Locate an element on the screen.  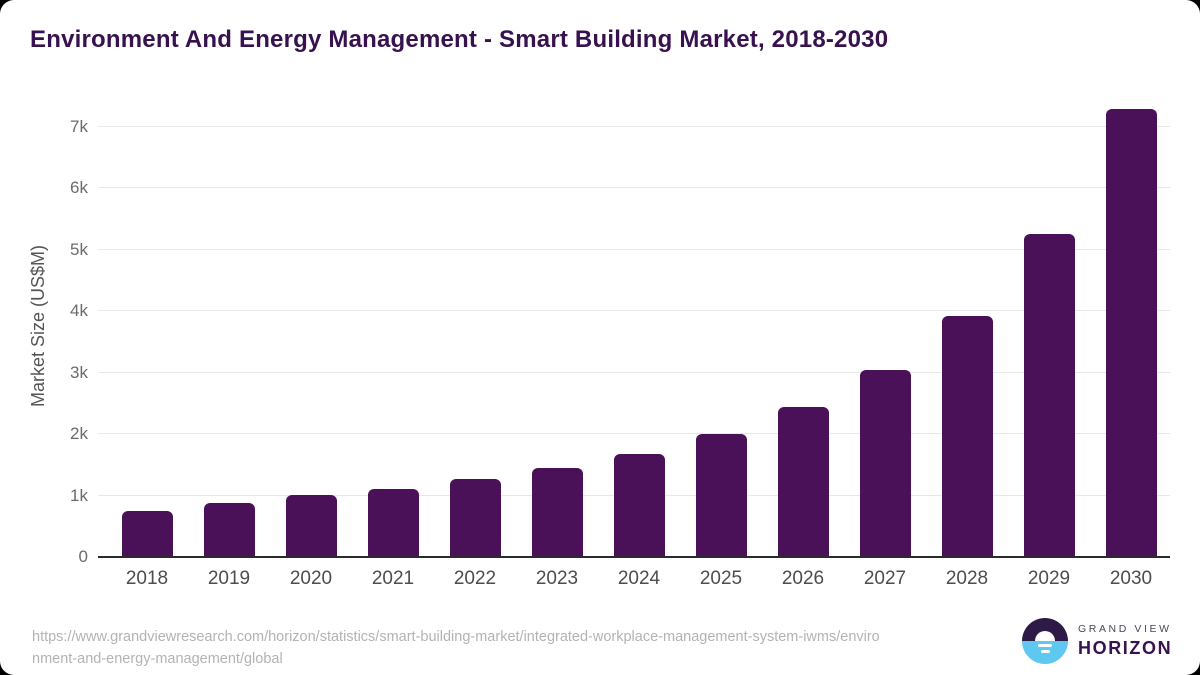
x-tick-label-2025: 2025 is located at coordinates (721, 578).